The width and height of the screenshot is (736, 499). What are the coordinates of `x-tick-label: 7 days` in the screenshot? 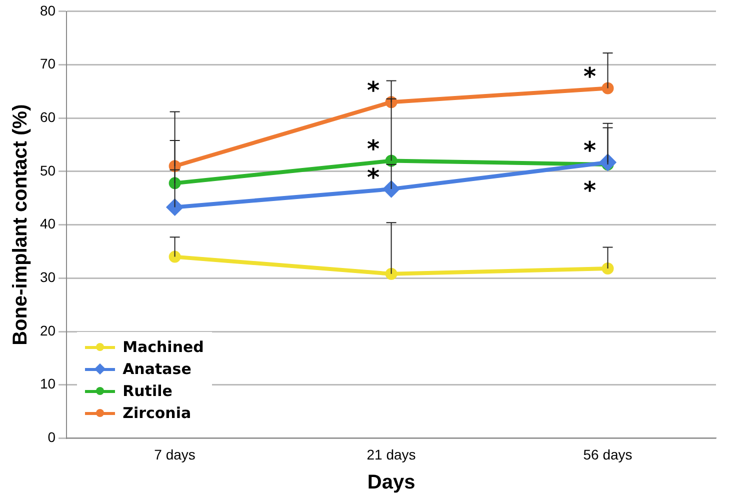 It's located at (175, 454).